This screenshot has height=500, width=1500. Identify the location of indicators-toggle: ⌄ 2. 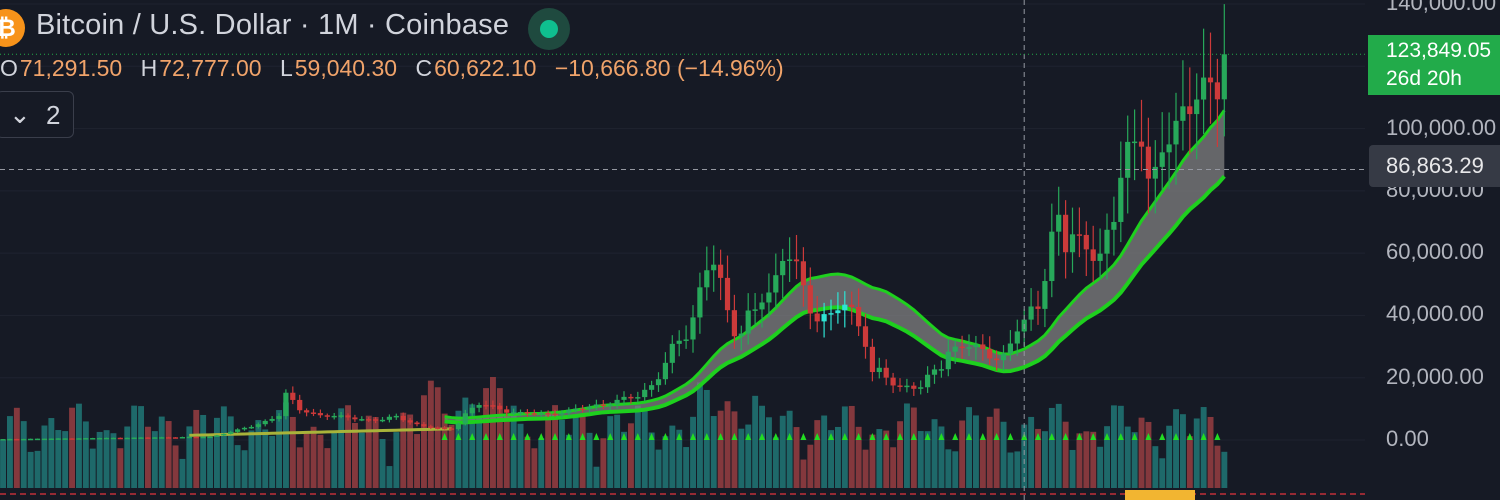
(37, 114).